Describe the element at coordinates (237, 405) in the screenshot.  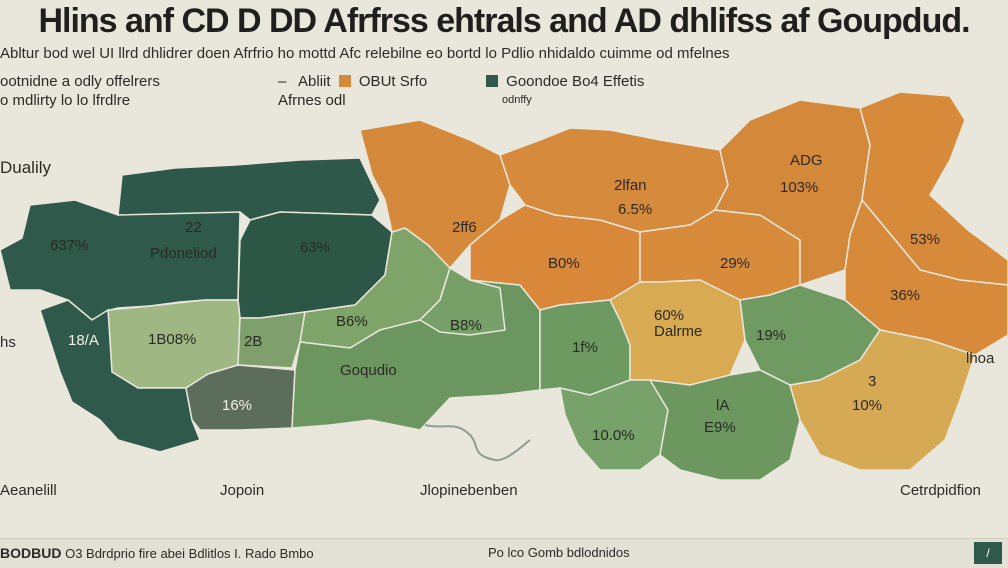
I see `region-label-west-small: 16%` at that location.